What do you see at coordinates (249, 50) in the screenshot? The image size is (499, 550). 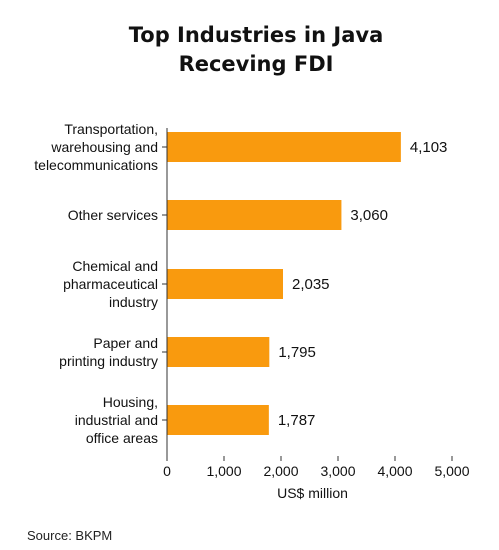 I see `chart-title: Top Industries in Java Receving FDI` at bounding box center [249, 50].